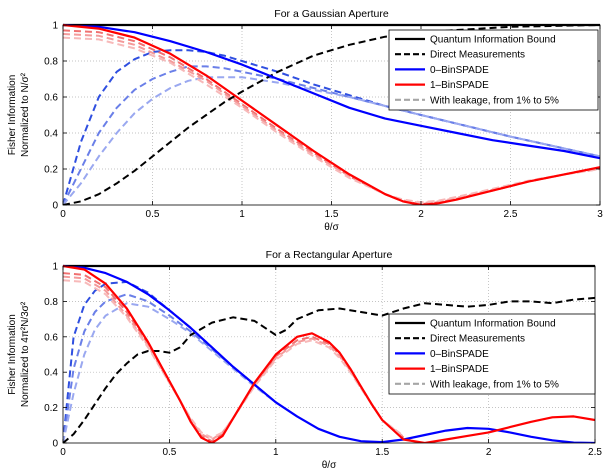 The height and width of the screenshot is (474, 603). I want to click on x-tick-label: 3, so click(600, 214).